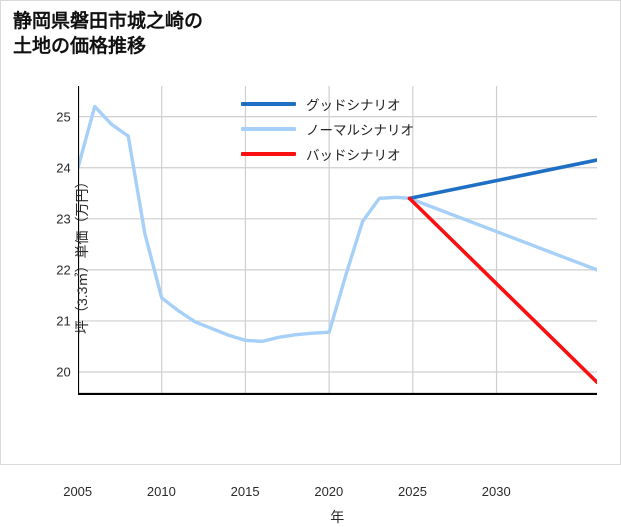  I want to click on legend-item-good: グッドシナリオ, so click(348, 103).